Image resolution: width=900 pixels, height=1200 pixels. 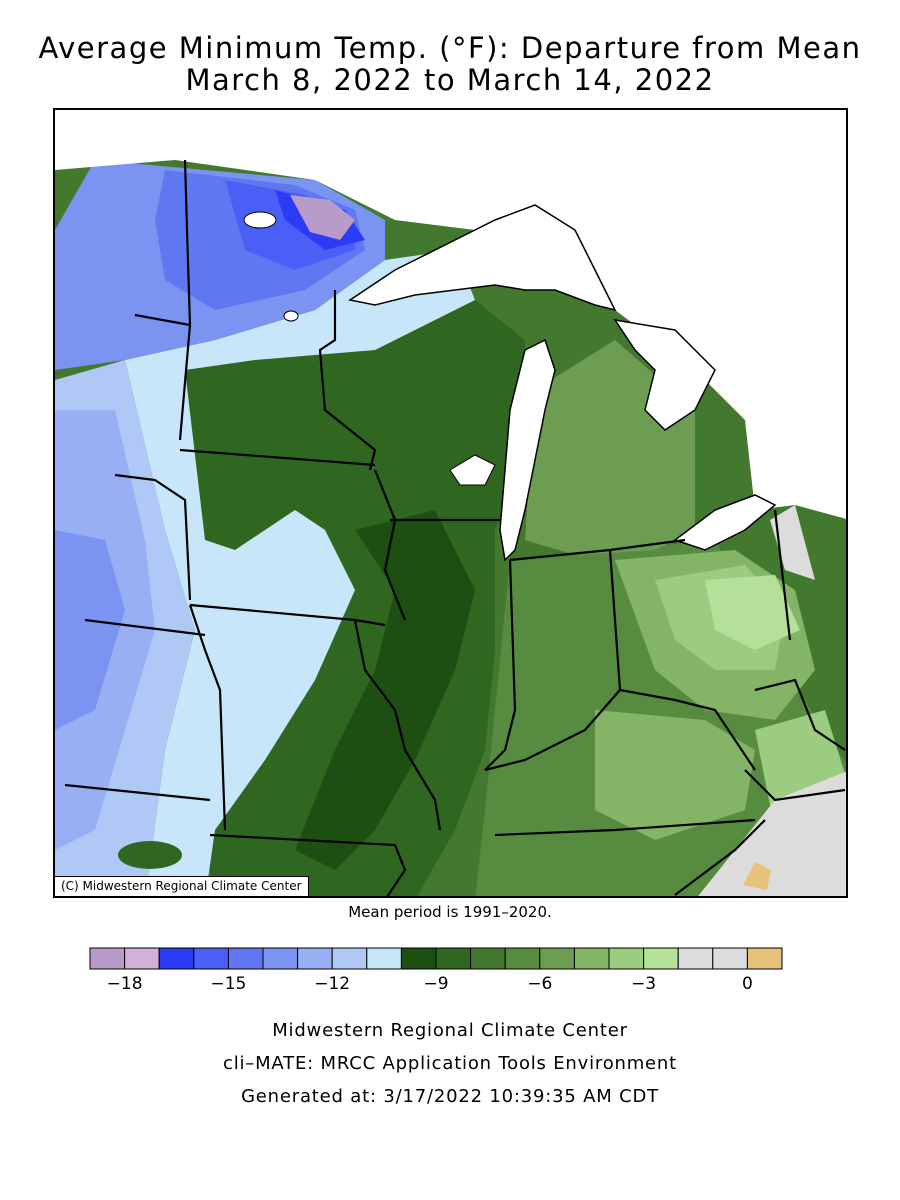 I want to click on fill-grey-ohio, so click(x=792, y=542).